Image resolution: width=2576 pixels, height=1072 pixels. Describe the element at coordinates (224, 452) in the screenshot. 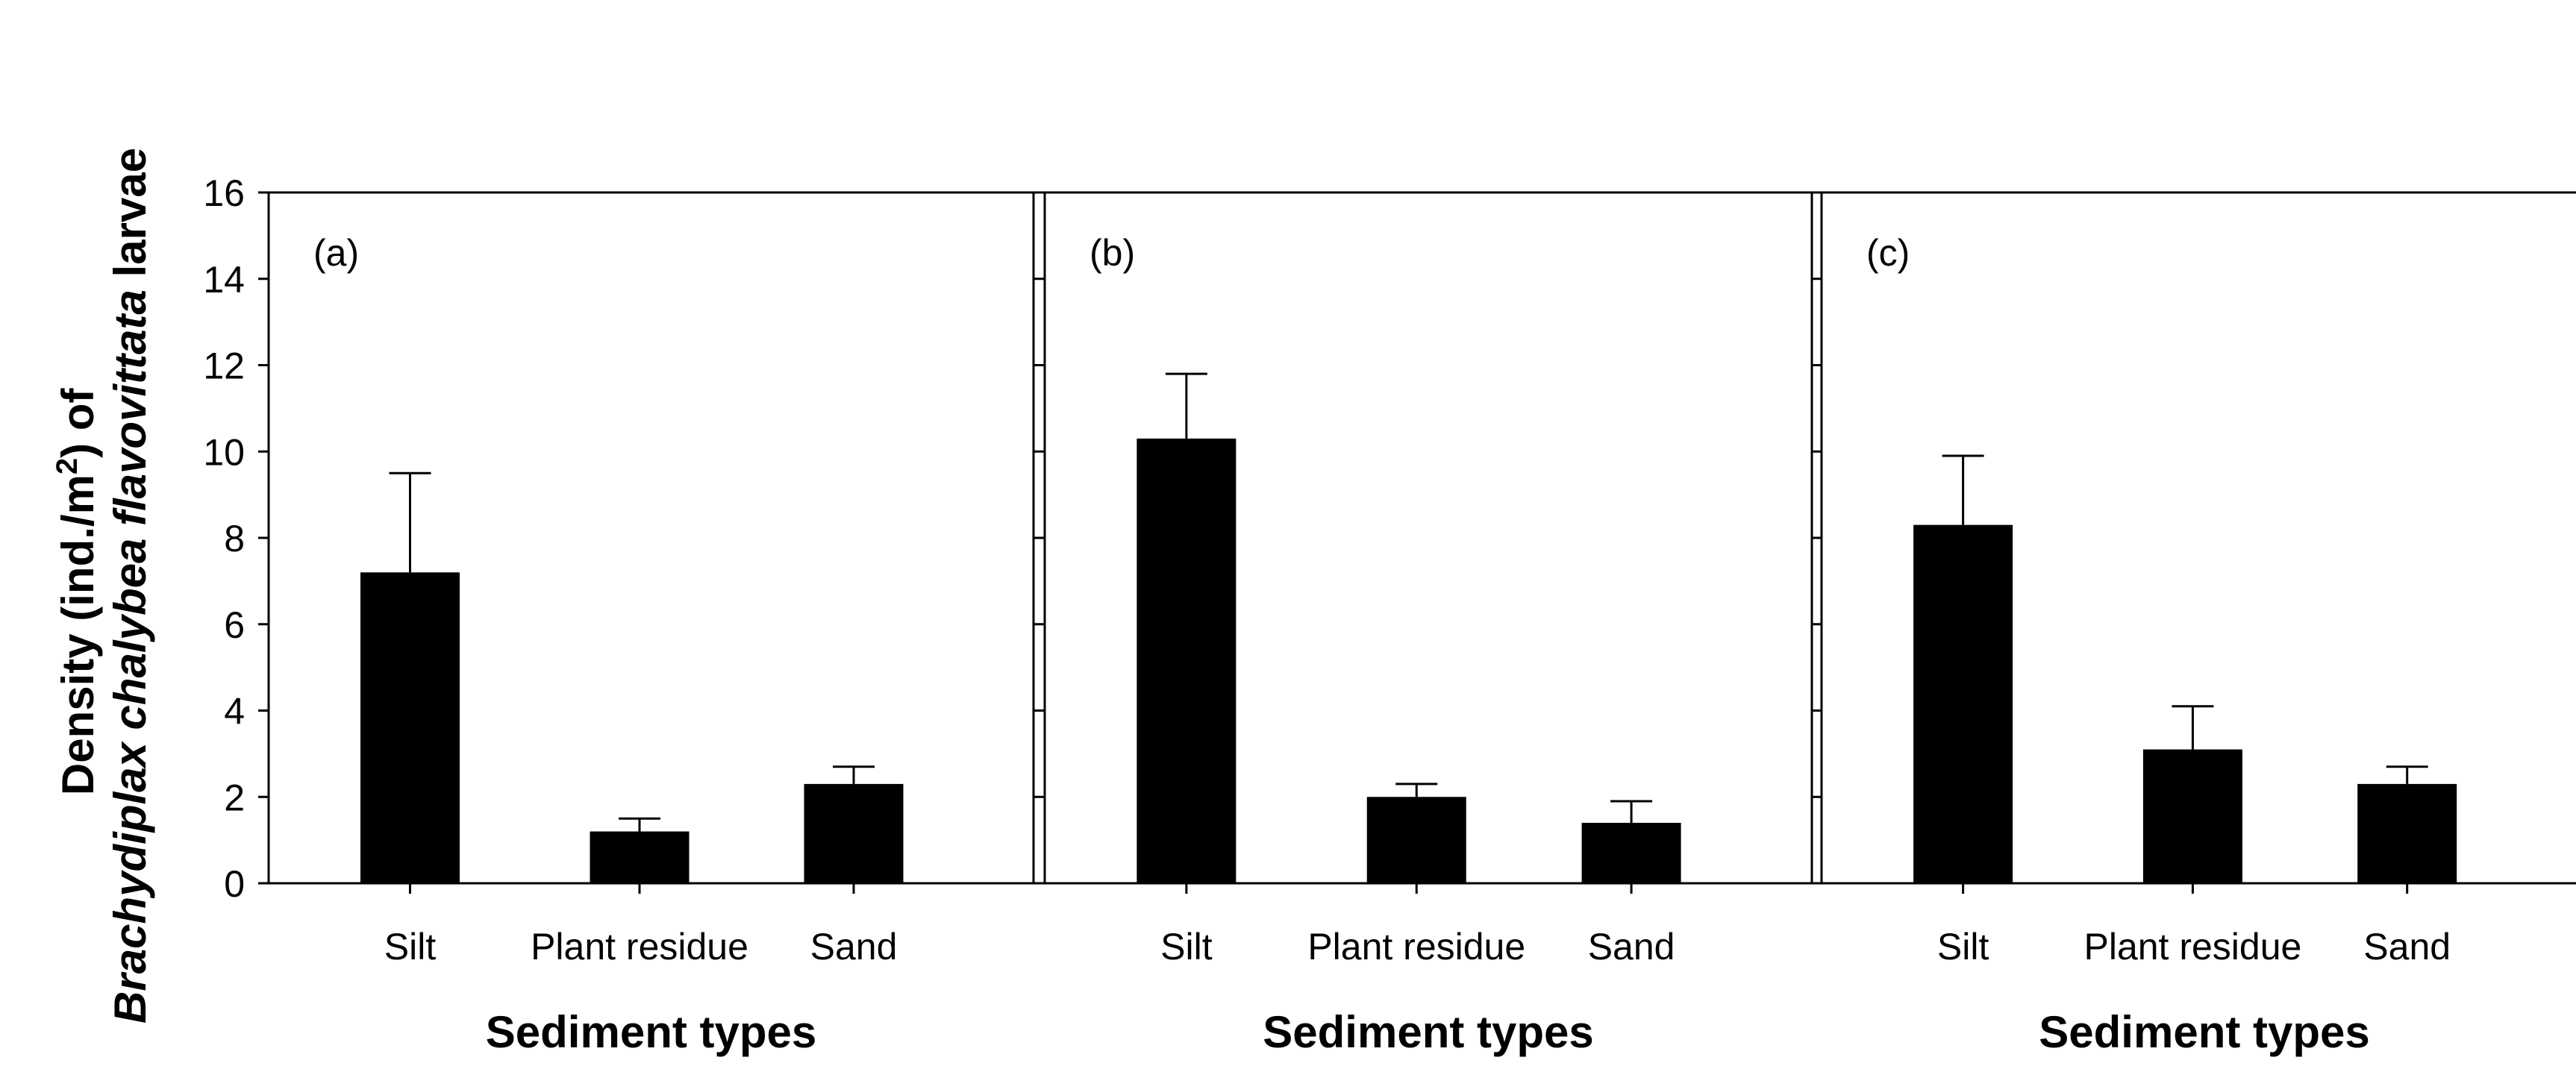

I see `y-tick-label: 10` at that location.